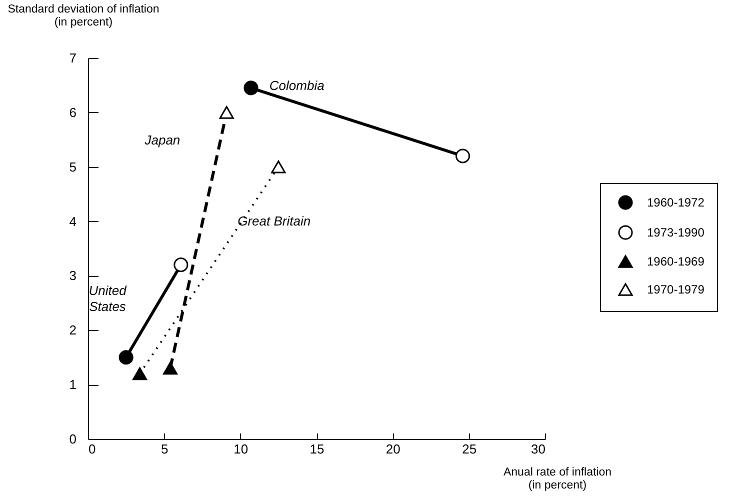 The image size is (741, 504). I want to click on series-label: Great Britain, so click(274, 220).